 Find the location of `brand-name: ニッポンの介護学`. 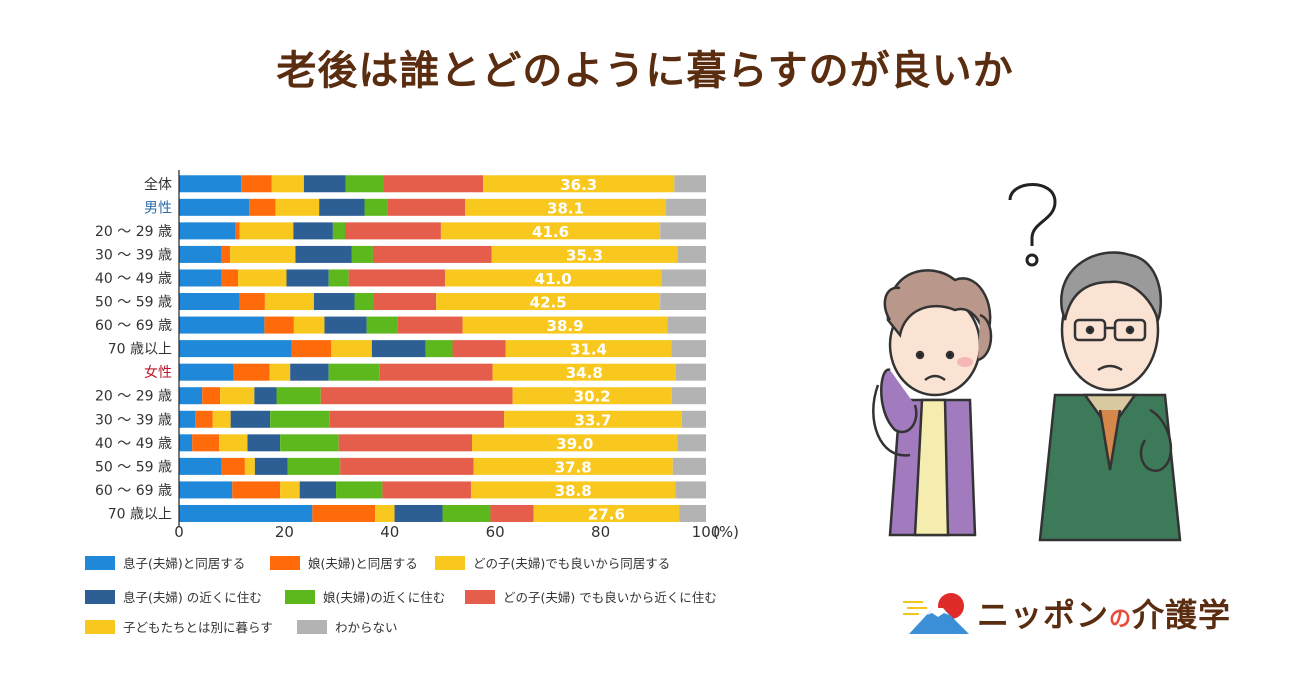

brand-name: ニッポンの介護学 is located at coordinates (1104, 615).